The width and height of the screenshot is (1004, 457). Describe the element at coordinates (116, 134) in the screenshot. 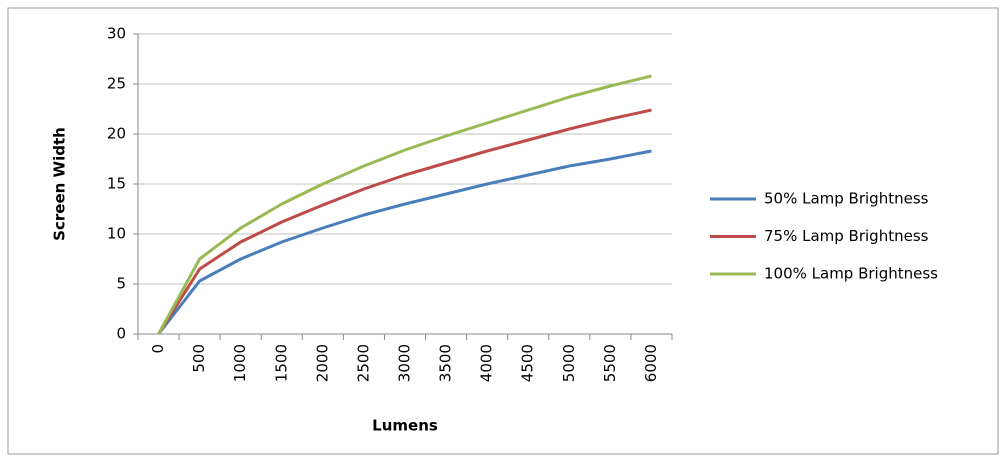

I see `y-tick-label: 20` at that location.